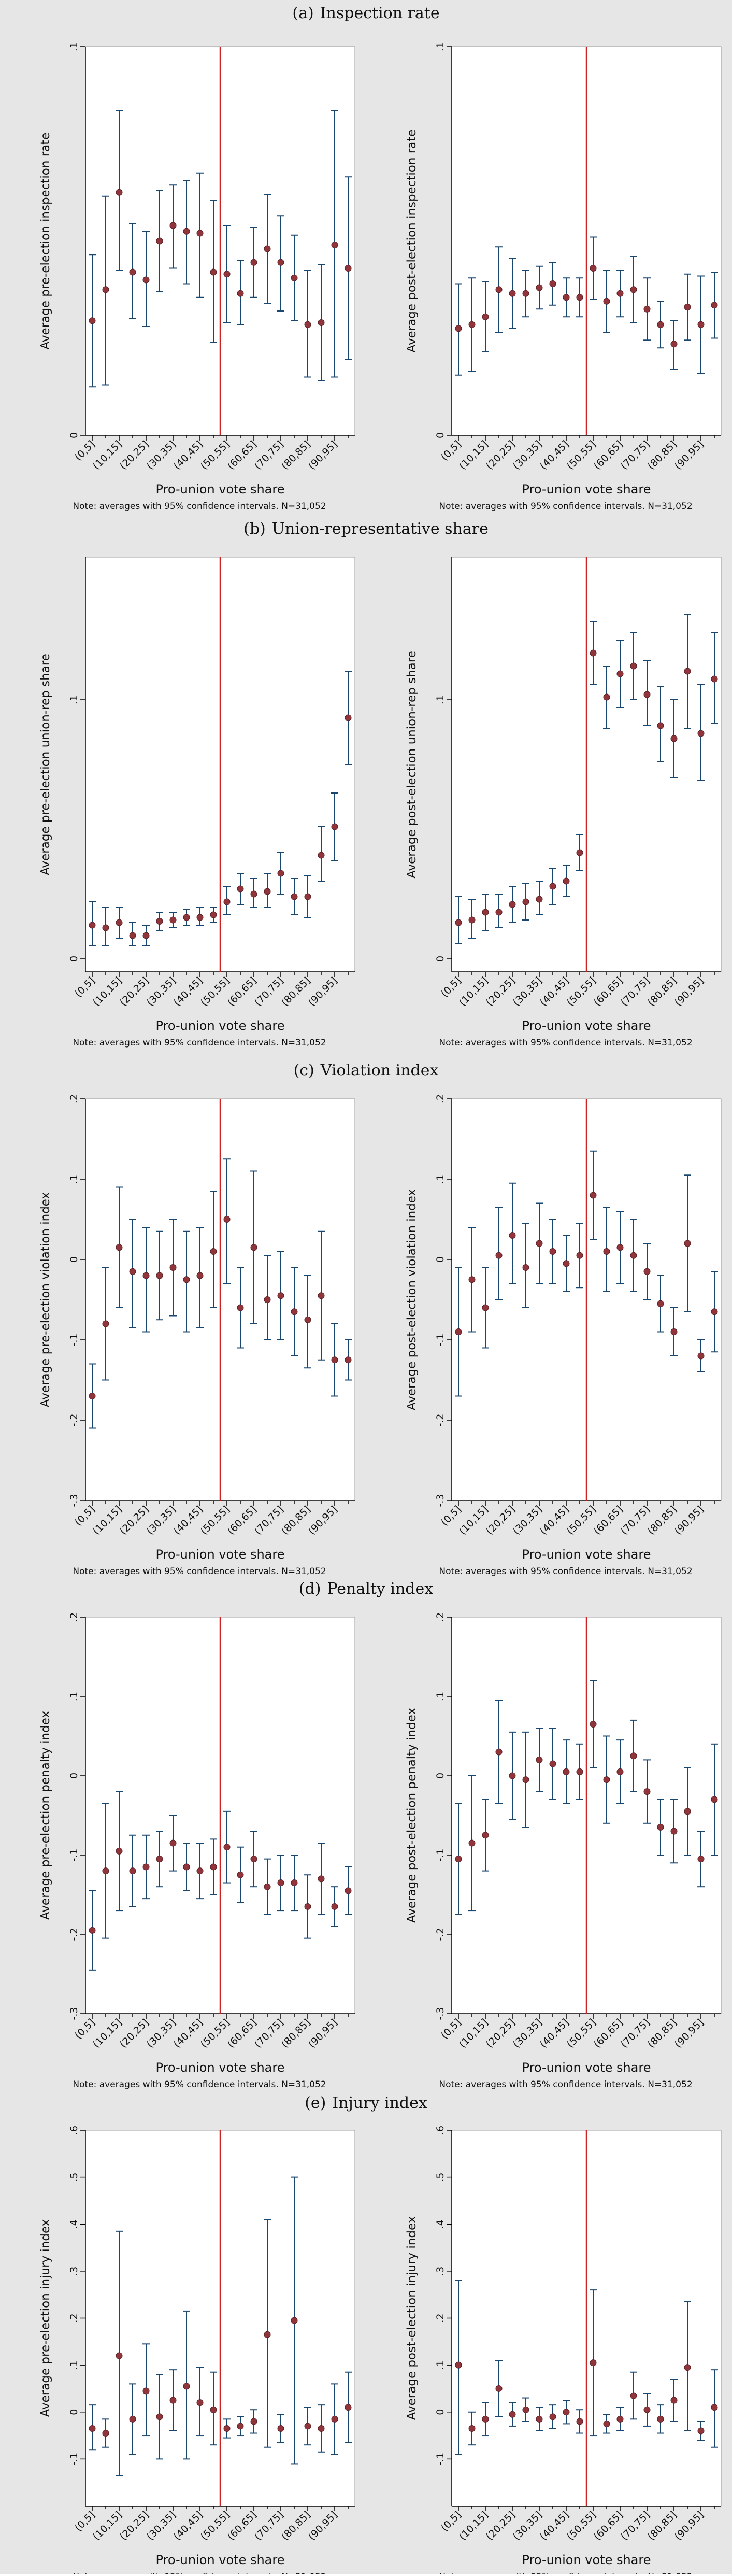 The width and height of the screenshot is (732, 2576). Describe the element at coordinates (134, 2526) in the screenshot. I see `x-tick-label: (20,25]` at that location.